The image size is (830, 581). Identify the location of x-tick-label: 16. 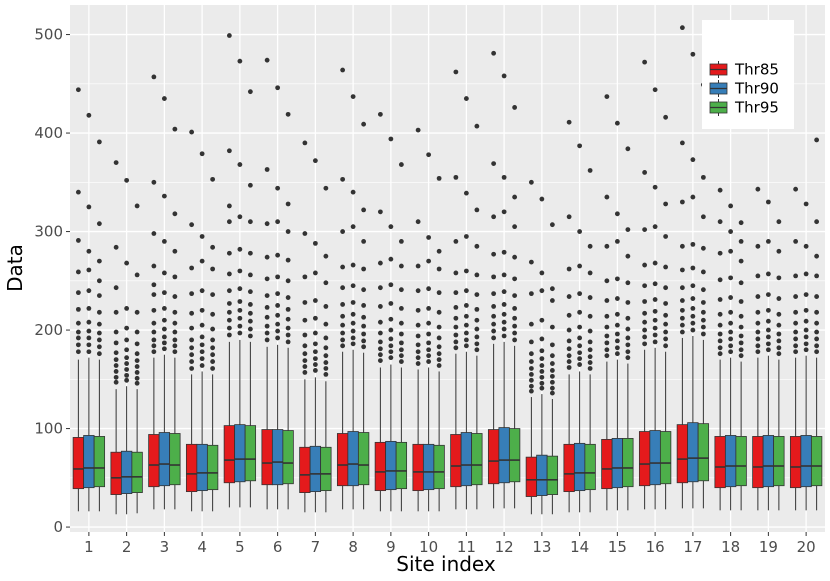
(655, 547).